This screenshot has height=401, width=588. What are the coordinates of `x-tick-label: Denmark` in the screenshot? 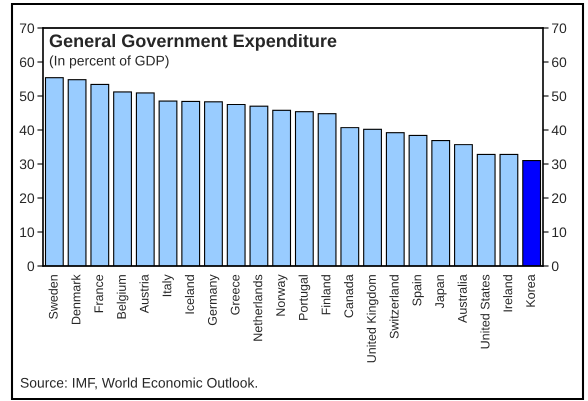 It's located at (75, 299).